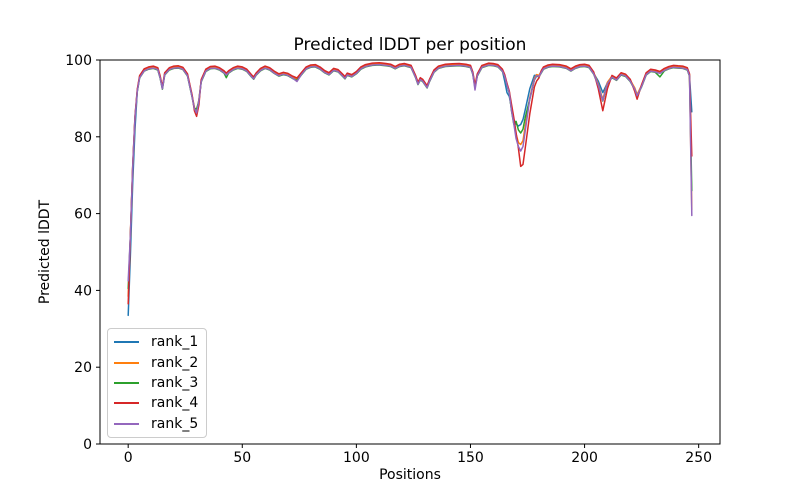 This screenshot has height=500, width=800. What do you see at coordinates (128, 458) in the screenshot?
I see `x-tick-label: 0` at bounding box center [128, 458].